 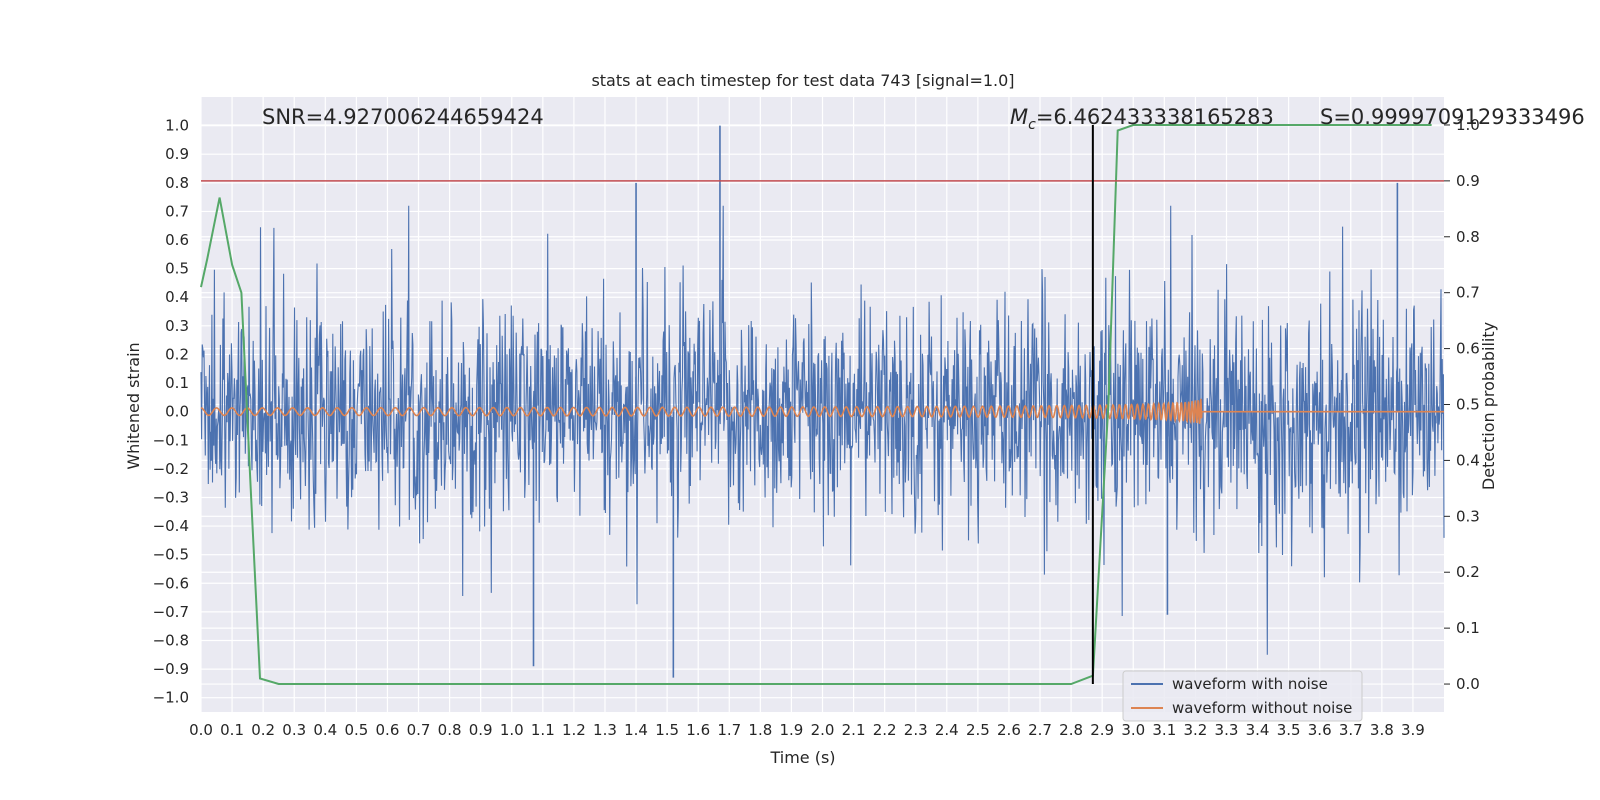 I want to click on x-tick-label: 3.6, so click(x=1320, y=730).